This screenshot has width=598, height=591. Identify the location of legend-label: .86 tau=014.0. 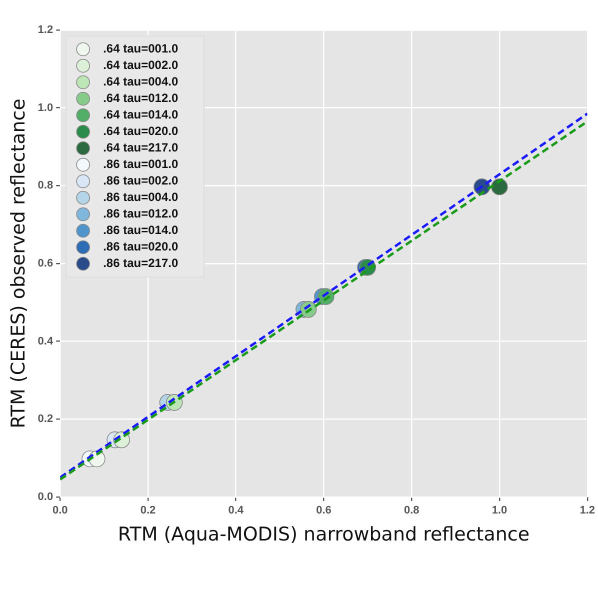
(140, 230).